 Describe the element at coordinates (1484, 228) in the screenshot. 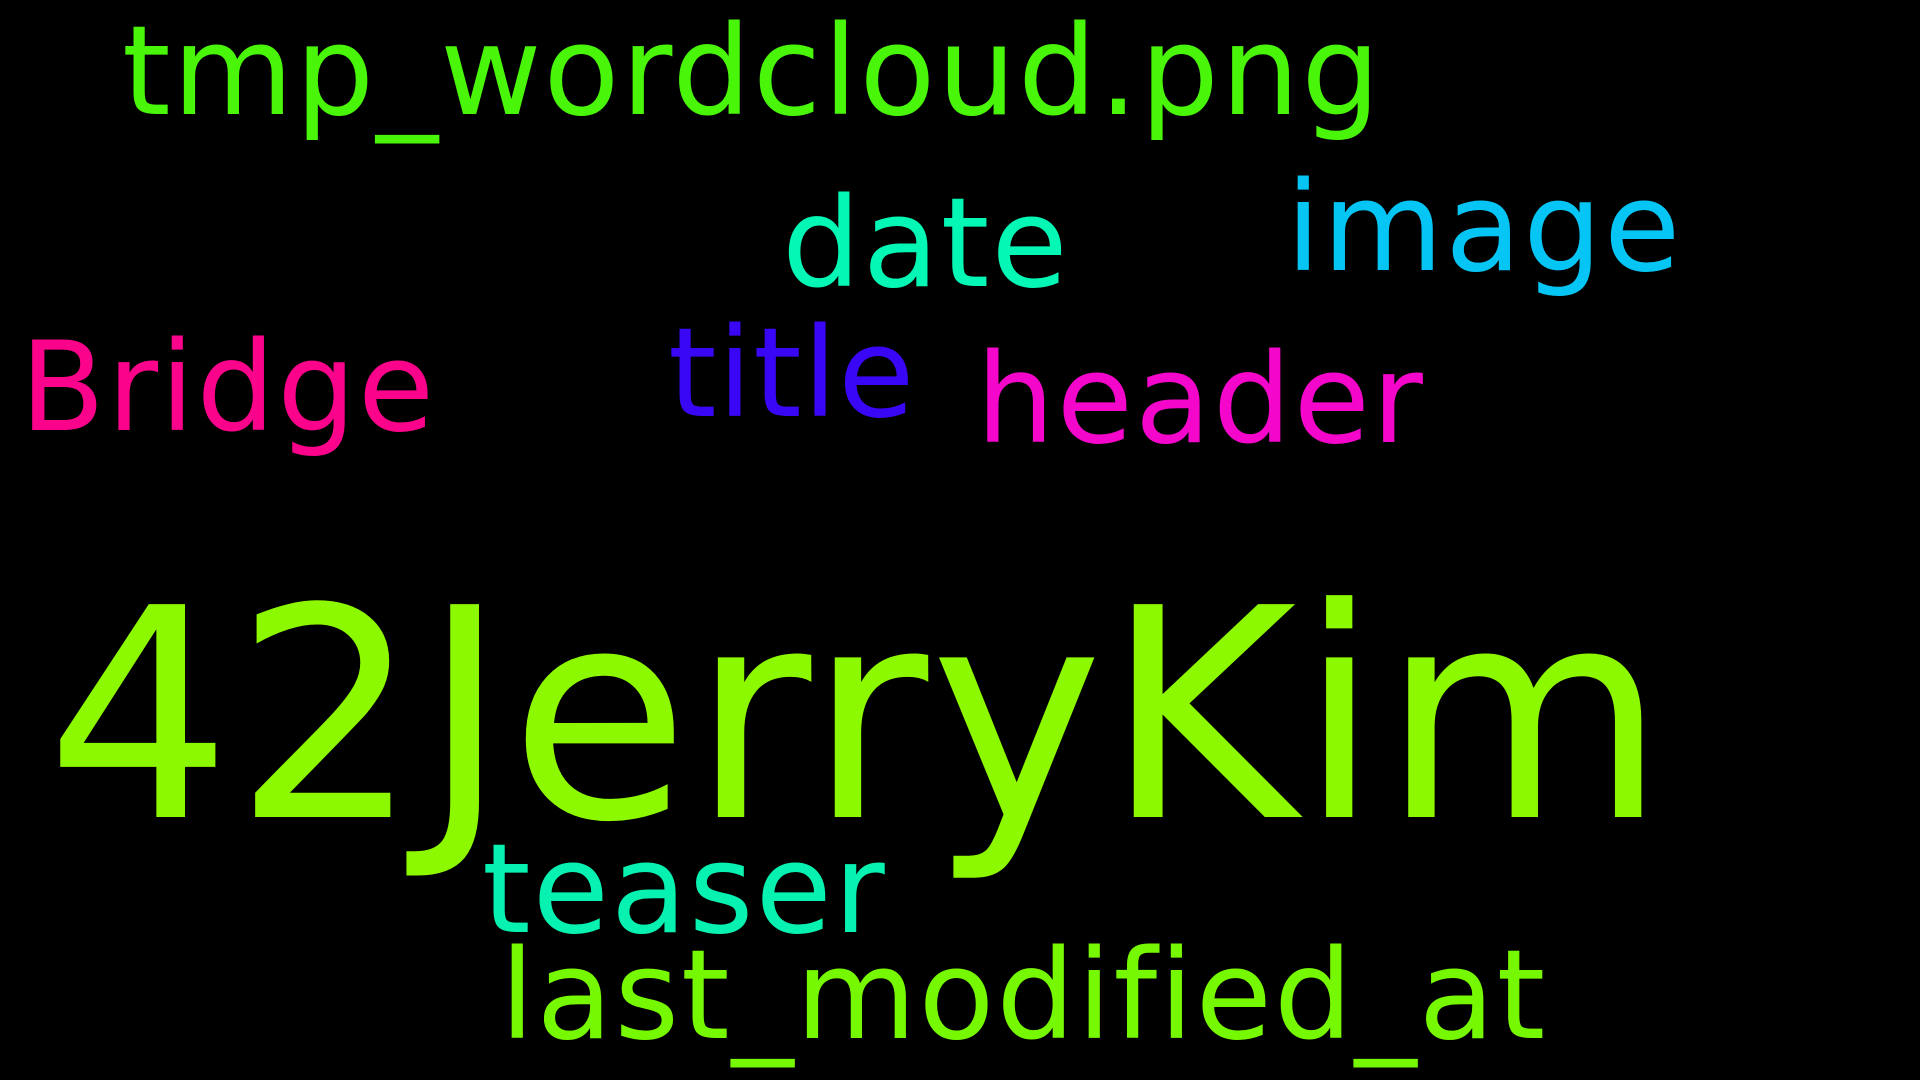

I see `word-image: image` at that location.